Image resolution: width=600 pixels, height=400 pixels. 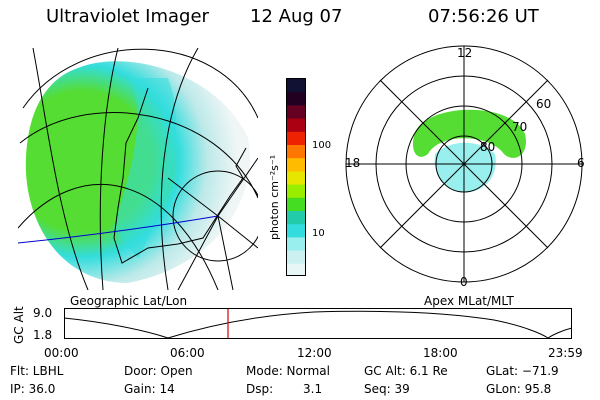 What do you see at coordinates (180, 175) in the screenshot?
I see `coastline` at bounding box center [180, 175].